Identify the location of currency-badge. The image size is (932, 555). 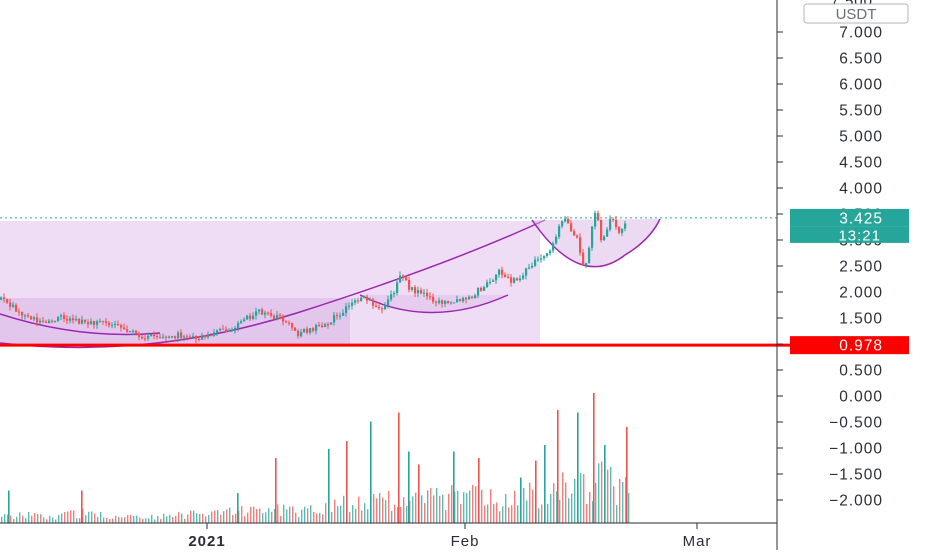
(856, 13).